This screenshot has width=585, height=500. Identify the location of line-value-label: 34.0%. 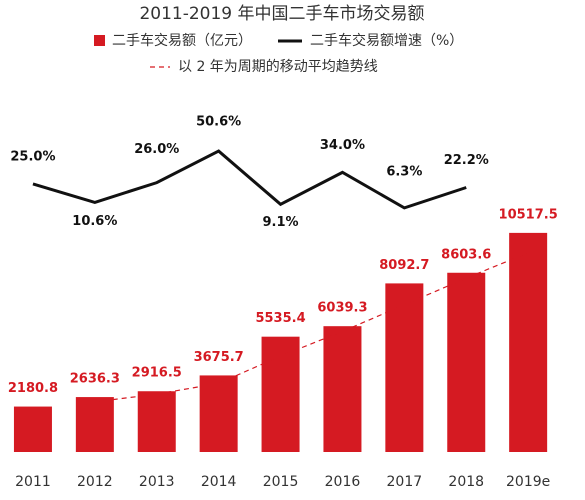
(342, 145).